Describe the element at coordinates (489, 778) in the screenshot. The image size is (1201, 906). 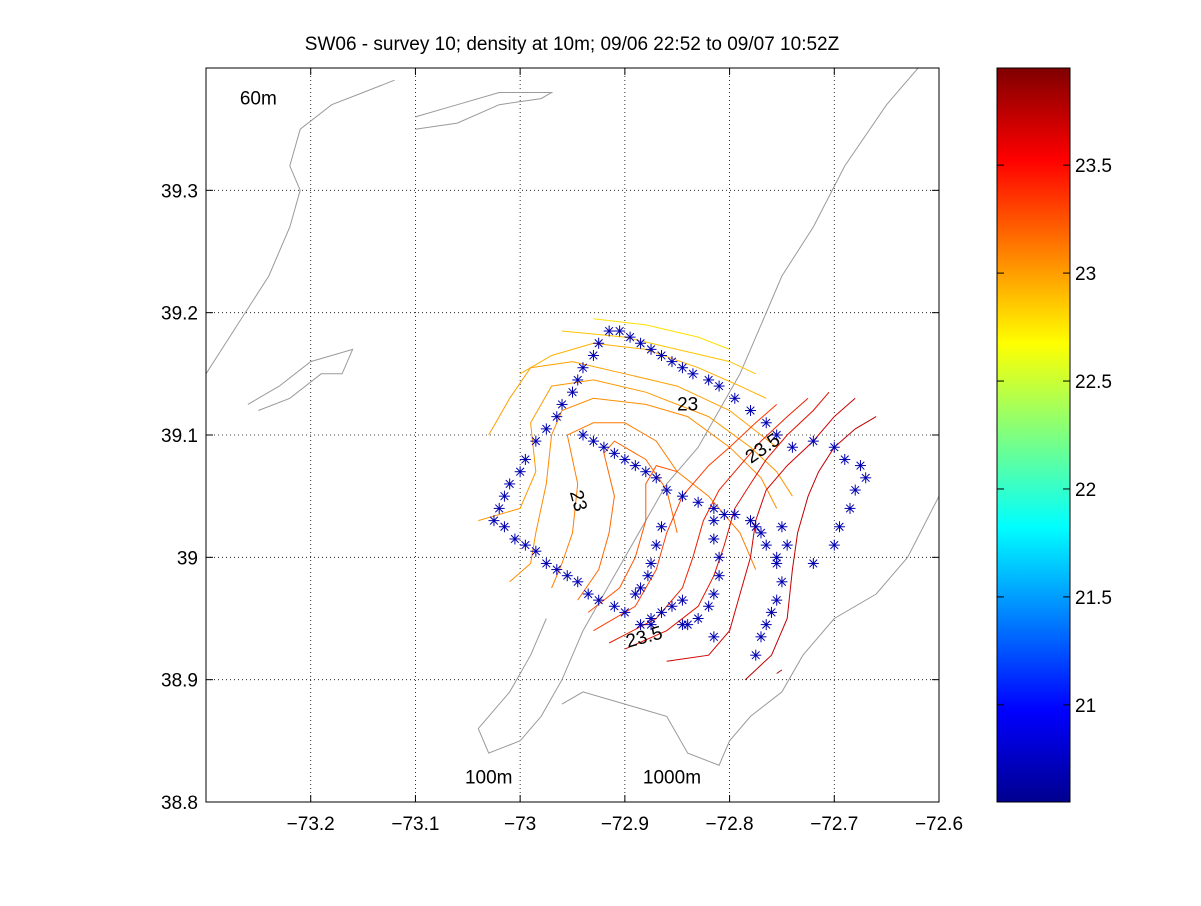
I see `depth-annotation: 100m` at that location.